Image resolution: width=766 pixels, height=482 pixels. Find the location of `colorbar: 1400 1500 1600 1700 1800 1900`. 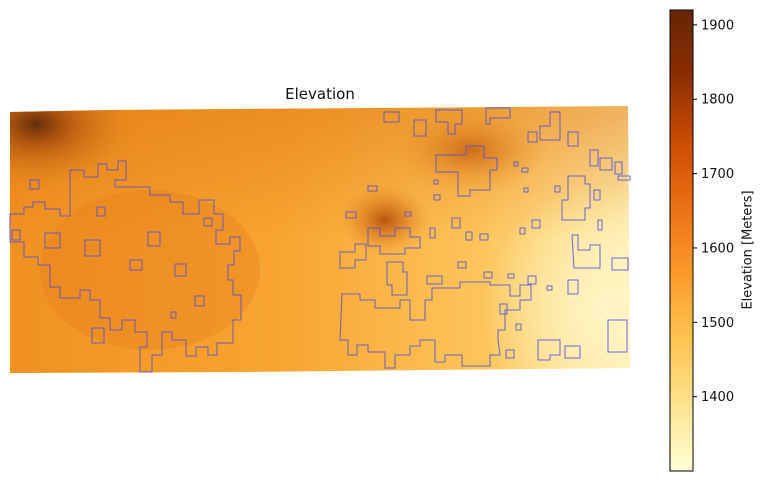

colorbar: 1400 1500 1600 1700 1800 1900 is located at coordinates (701, 240).